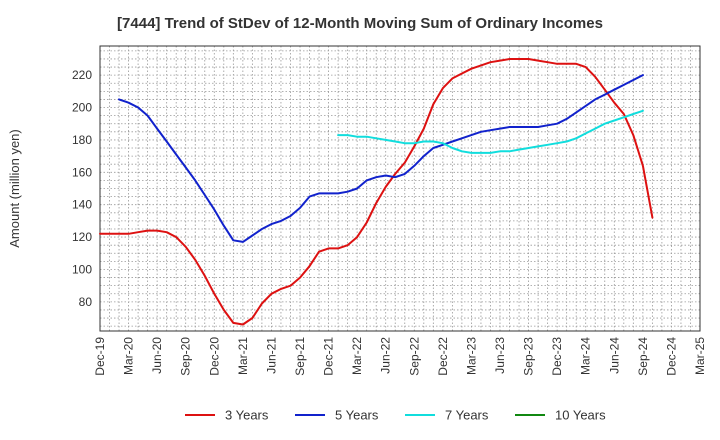 This screenshot has height=440, width=720. Describe the element at coordinates (14, 188) in the screenshot. I see `y-axis-label: Amount (million yen)` at that location.